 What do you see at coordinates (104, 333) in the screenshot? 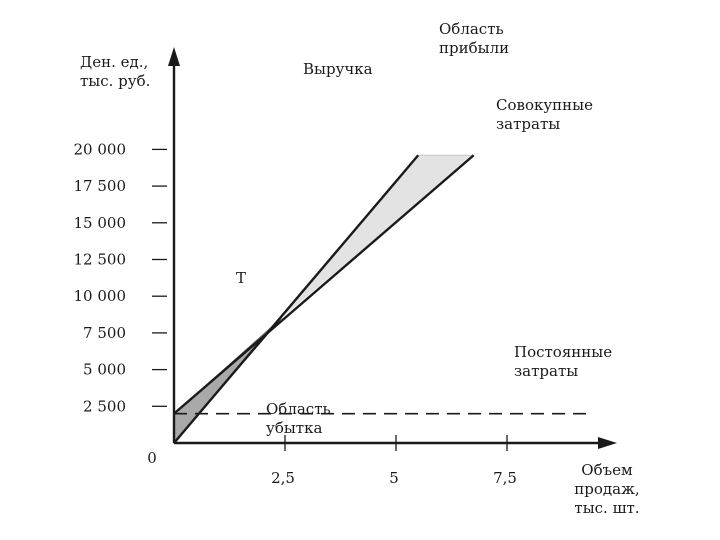
I see `y-tick-label-3: 7 500` at bounding box center [104, 333].